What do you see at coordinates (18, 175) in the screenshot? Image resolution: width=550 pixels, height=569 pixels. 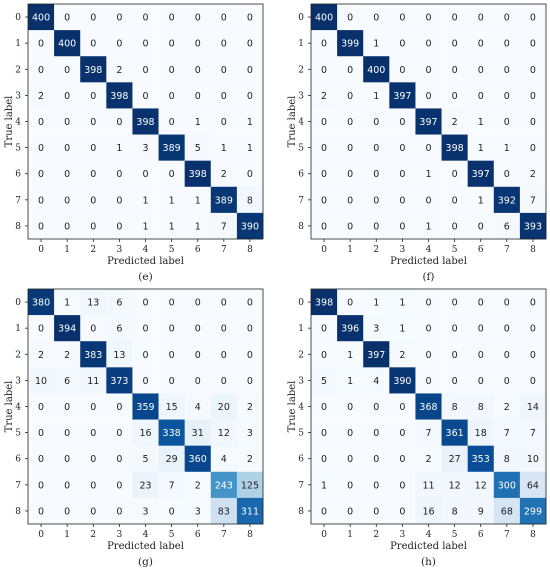 I see `y-tick-label: 6` at bounding box center [18, 175].